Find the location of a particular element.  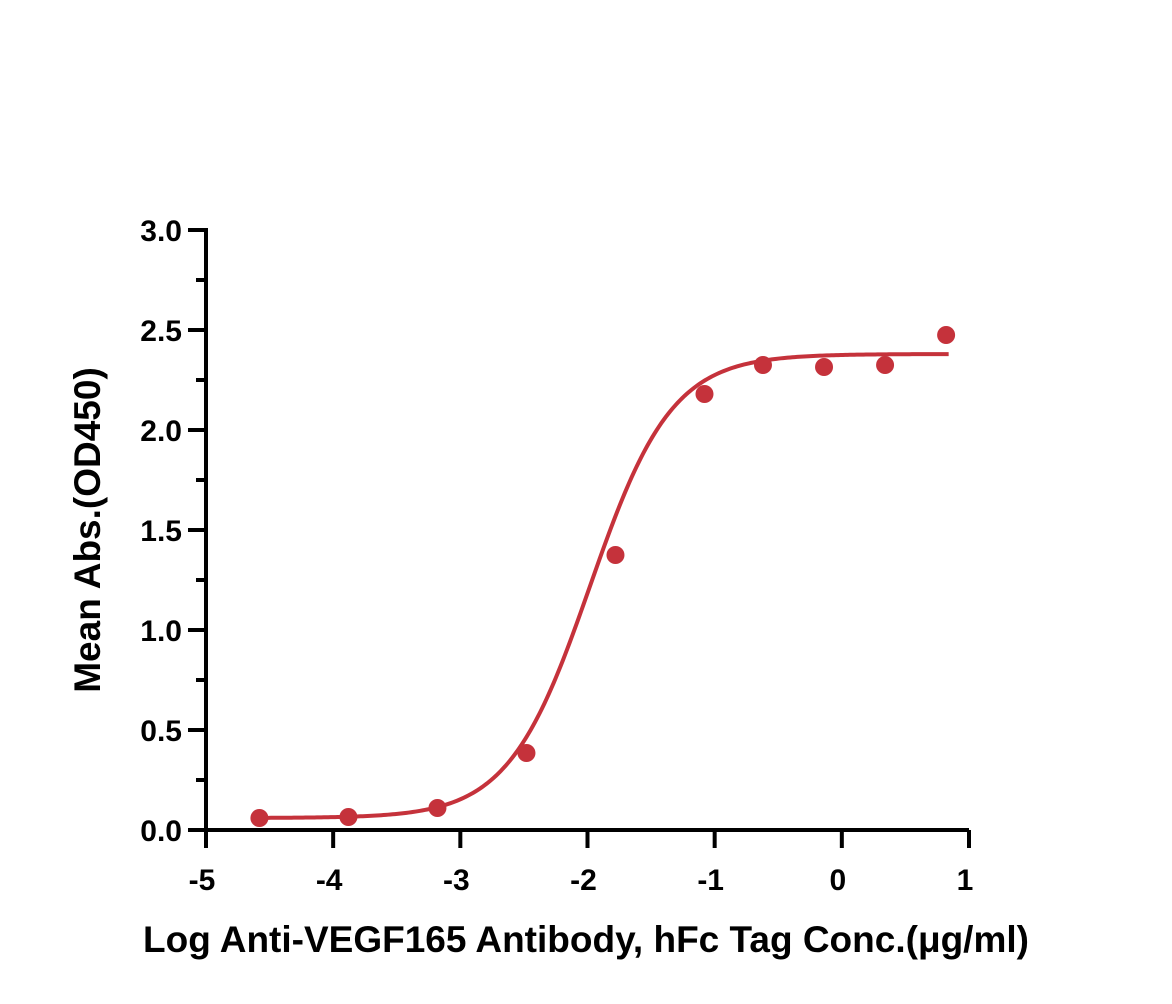

y-axis-title: Mean Abs.(OD450) is located at coordinates (87, 530).